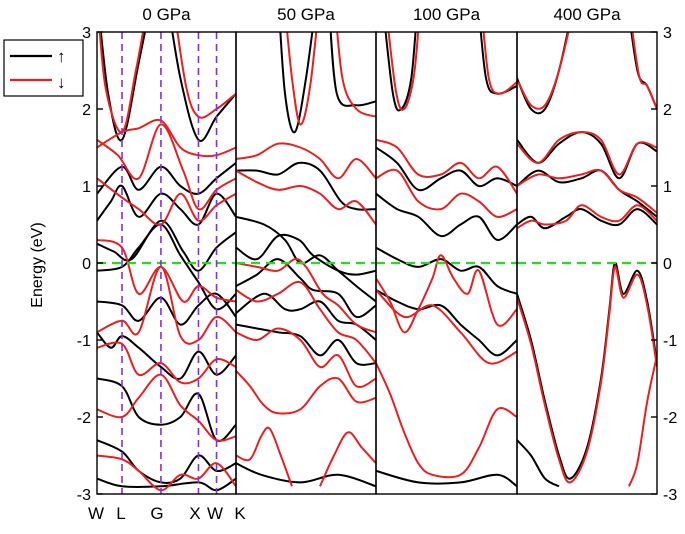 Image resolution: width=685 pixels, height=534 pixels. Describe the element at coordinates (670, 418) in the screenshot. I see `y-tick-label-right-1: -2` at that location.